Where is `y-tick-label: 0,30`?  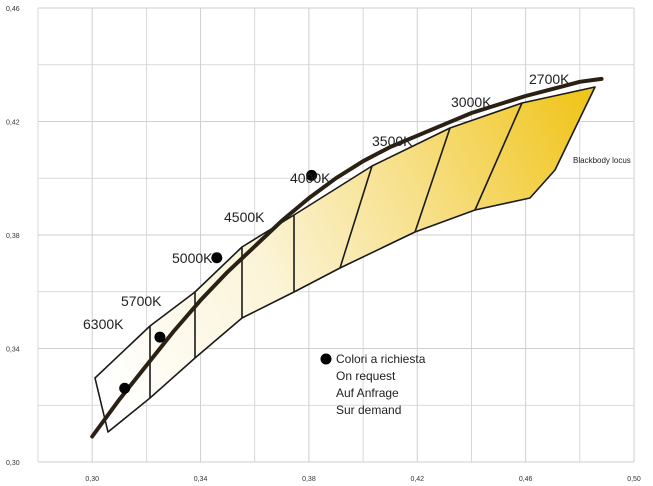 y-tick-label: 0,30 is located at coordinates (13, 463).